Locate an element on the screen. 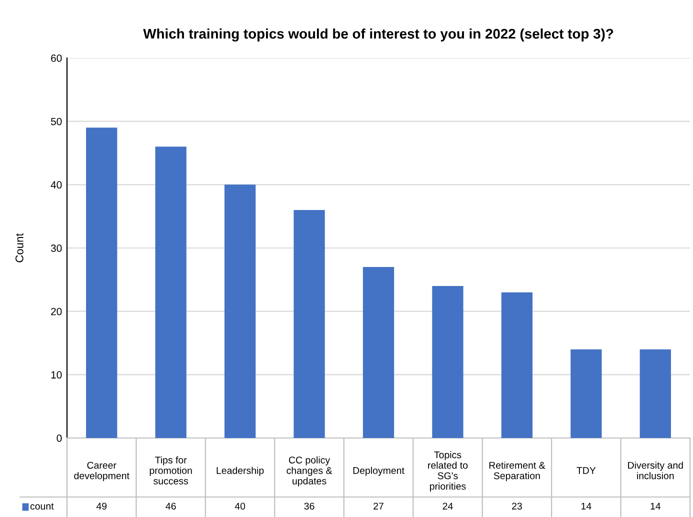 The image size is (693, 517). data-label: 36 is located at coordinates (309, 506).